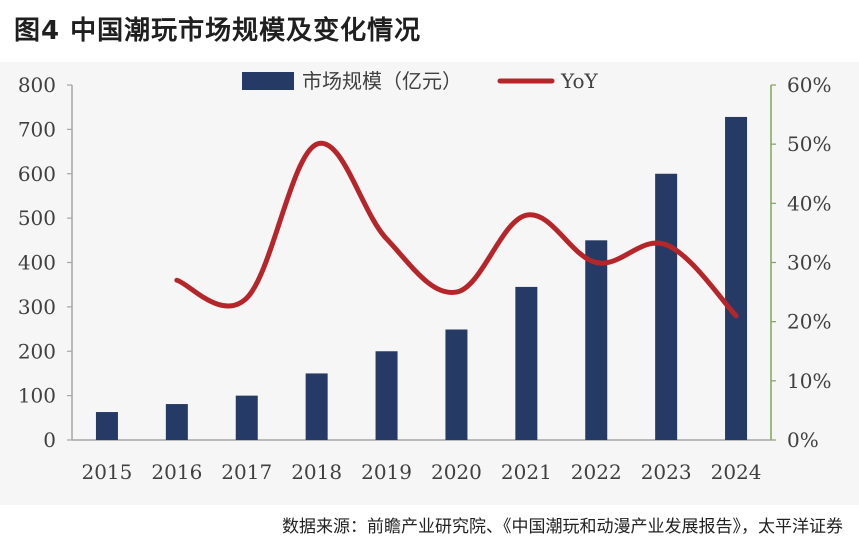 This screenshot has height=552, width=859. I want to click on right-axis-tick-label: 40%, so click(809, 203).